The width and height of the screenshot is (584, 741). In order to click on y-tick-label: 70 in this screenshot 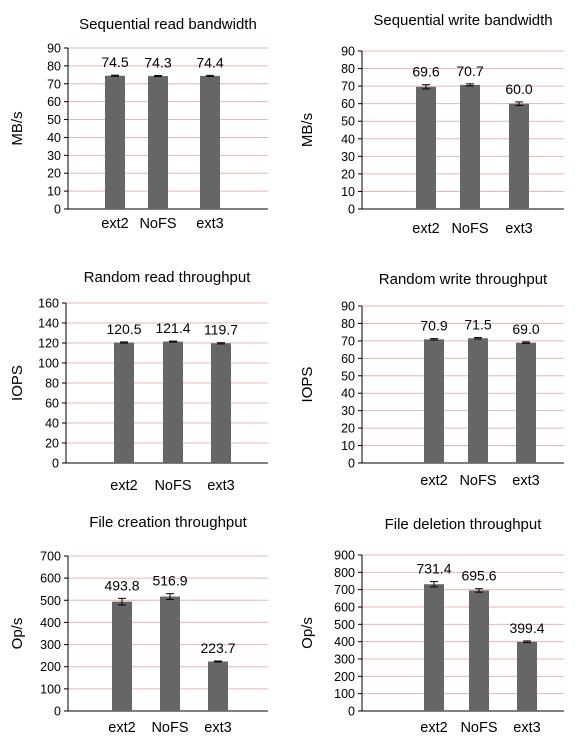, I will do `click(54, 84)`.